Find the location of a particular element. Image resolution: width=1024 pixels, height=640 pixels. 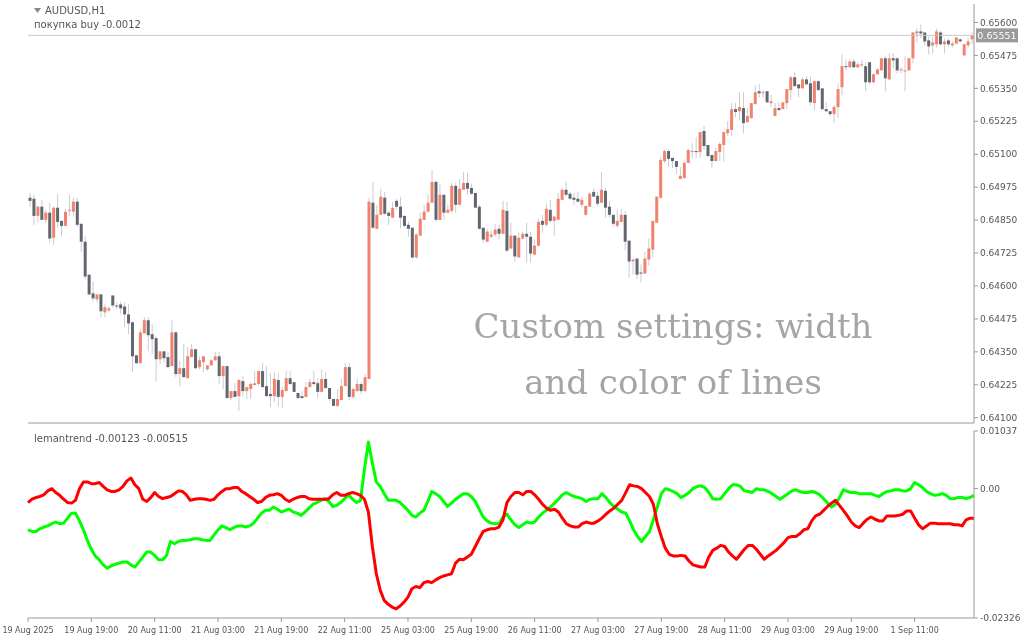

annotation: Custom settings: width and color of lines is located at coordinates (673, 354).